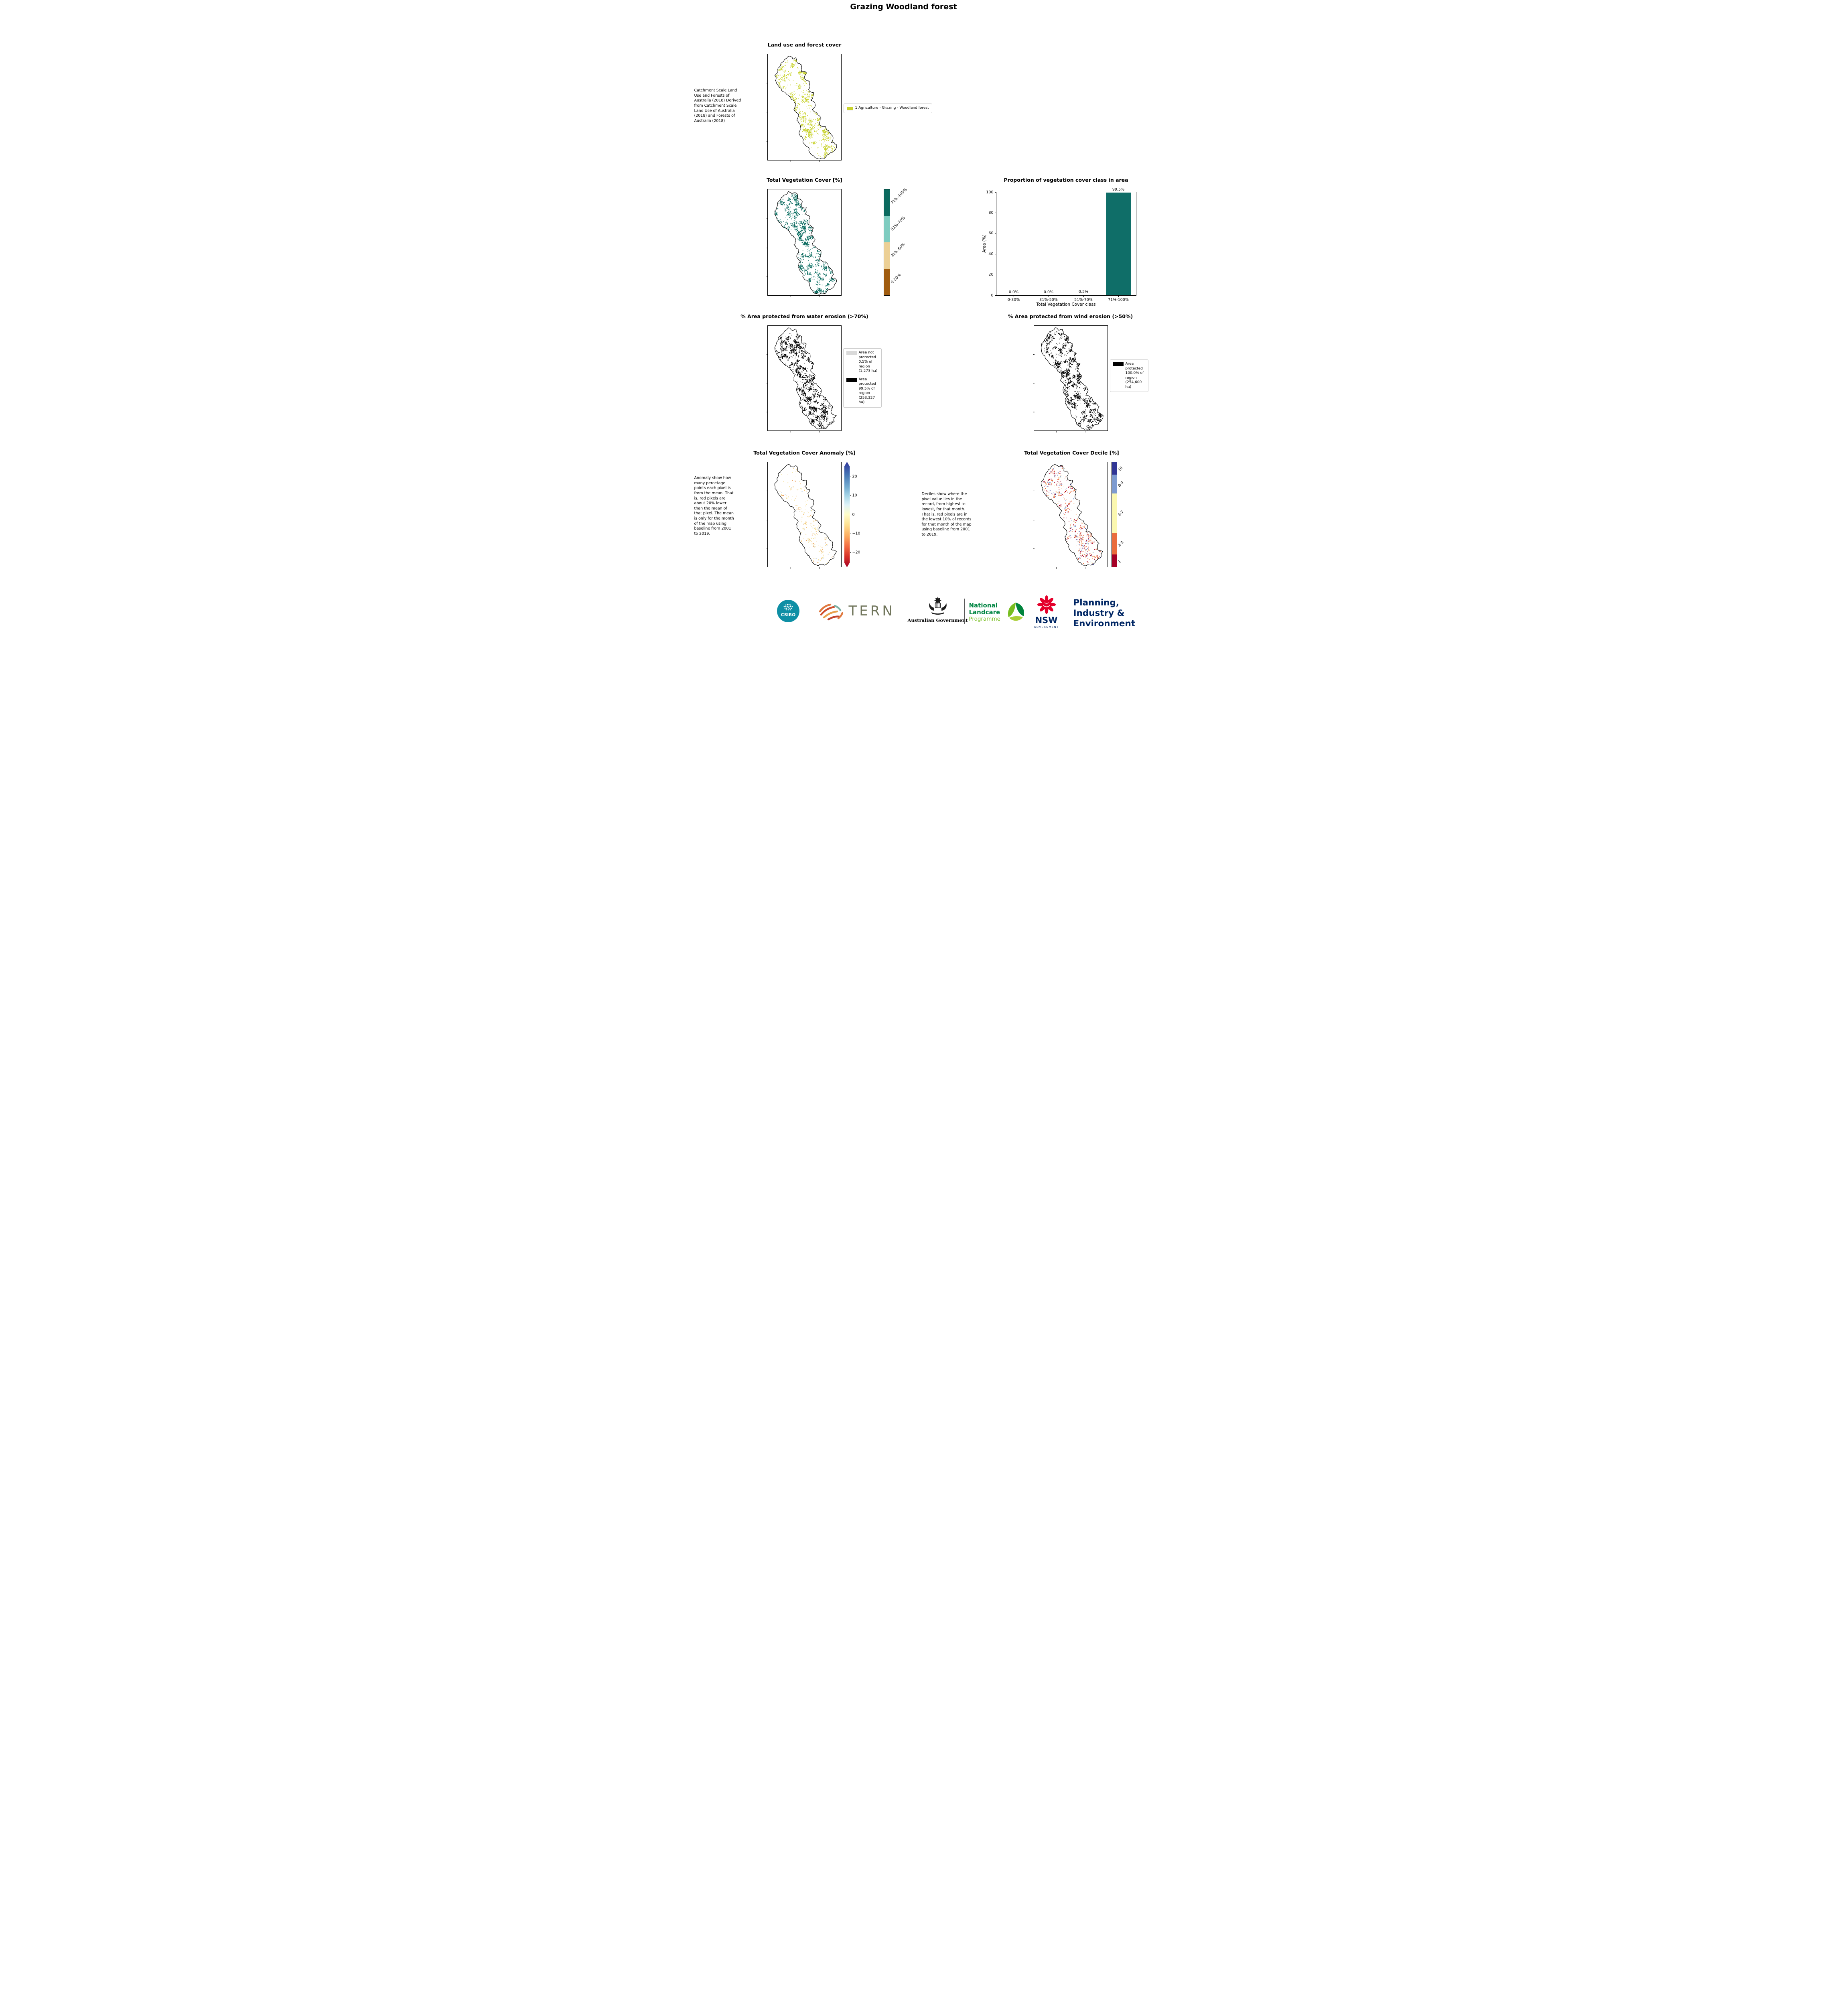 Image resolution: width=1848 pixels, height=2006 pixels. Describe the element at coordinates (898, 250) in the screenshot. I see `colorbar-label: 31%-50%` at that location.